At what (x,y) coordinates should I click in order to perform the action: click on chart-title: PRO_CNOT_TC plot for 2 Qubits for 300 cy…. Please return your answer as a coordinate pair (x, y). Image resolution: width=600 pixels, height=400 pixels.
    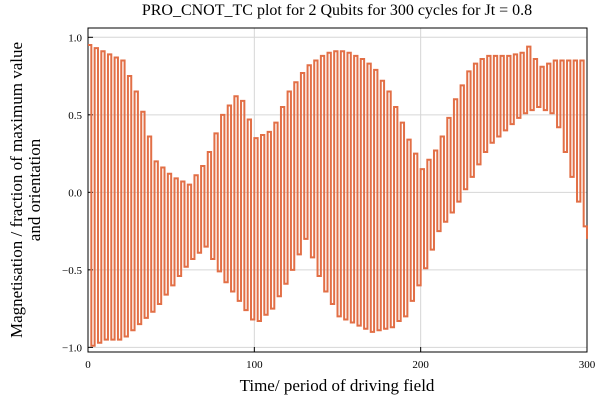
    Looking at the image, I should click on (337, 10).